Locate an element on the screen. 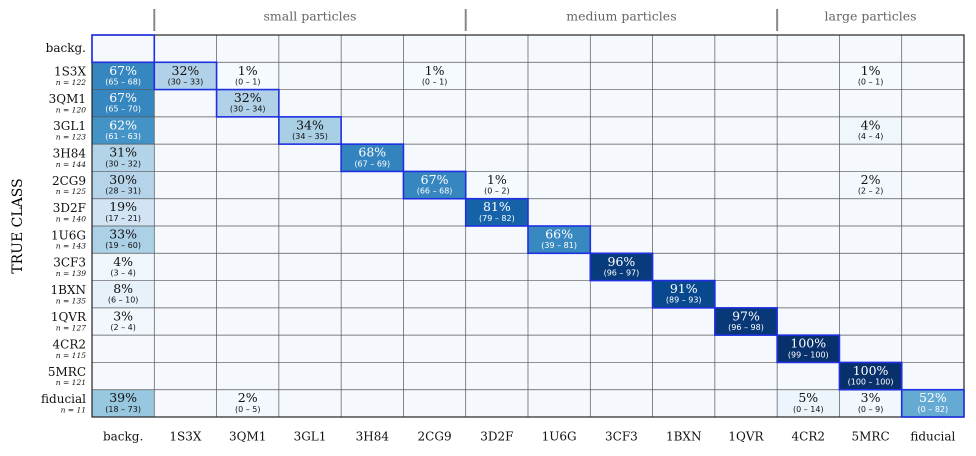 The height and width of the screenshot is (456, 976). y-tick-label: 3D2F is located at coordinates (69, 208).